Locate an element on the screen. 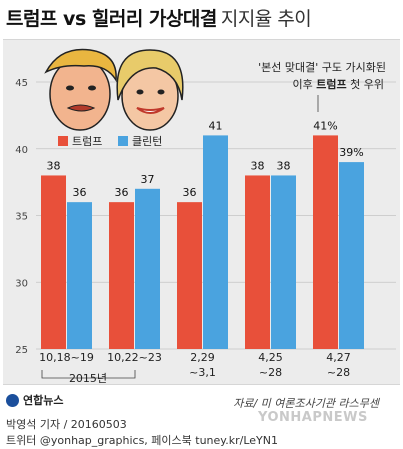 This screenshot has width=403, height=449. y-tick-label: 40 is located at coordinates (21, 150).